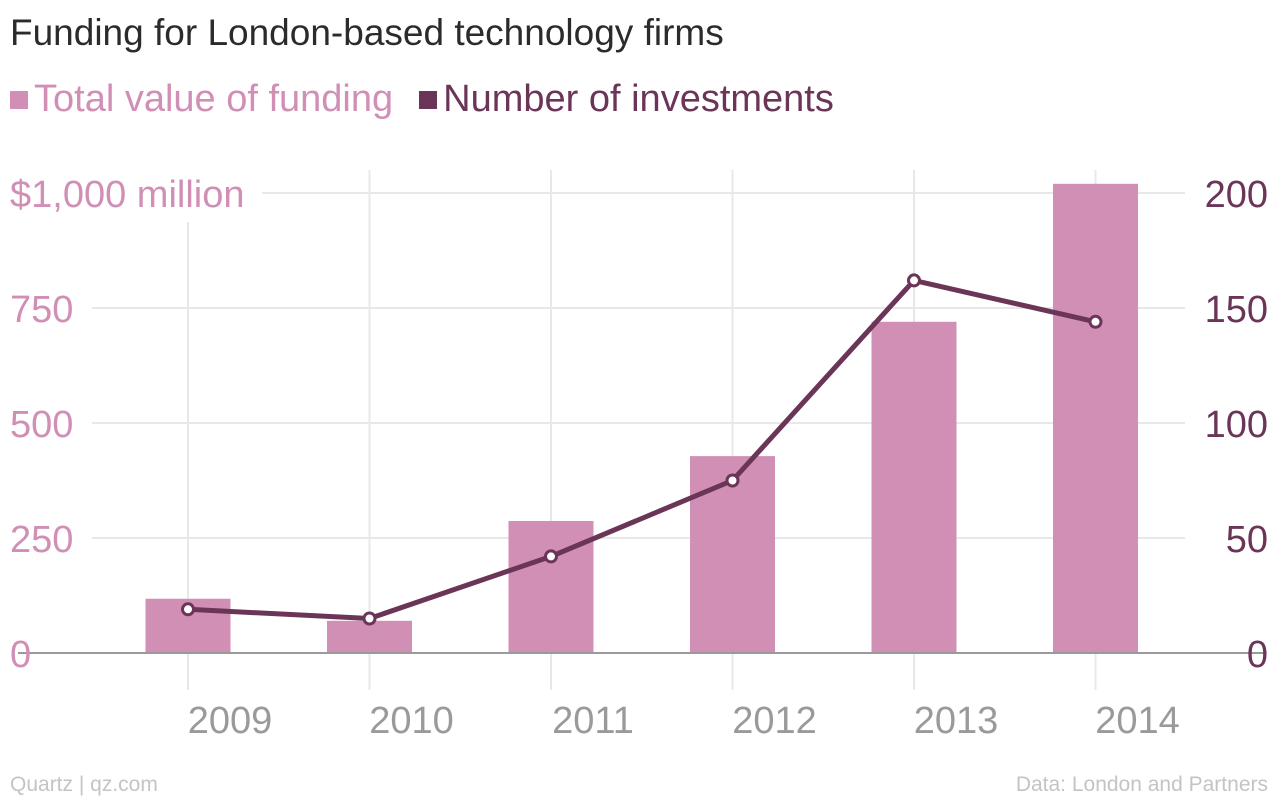 The image size is (1280, 800). What do you see at coordinates (19, 99) in the screenshot?
I see `legend-swatch-funding` at bounding box center [19, 99].